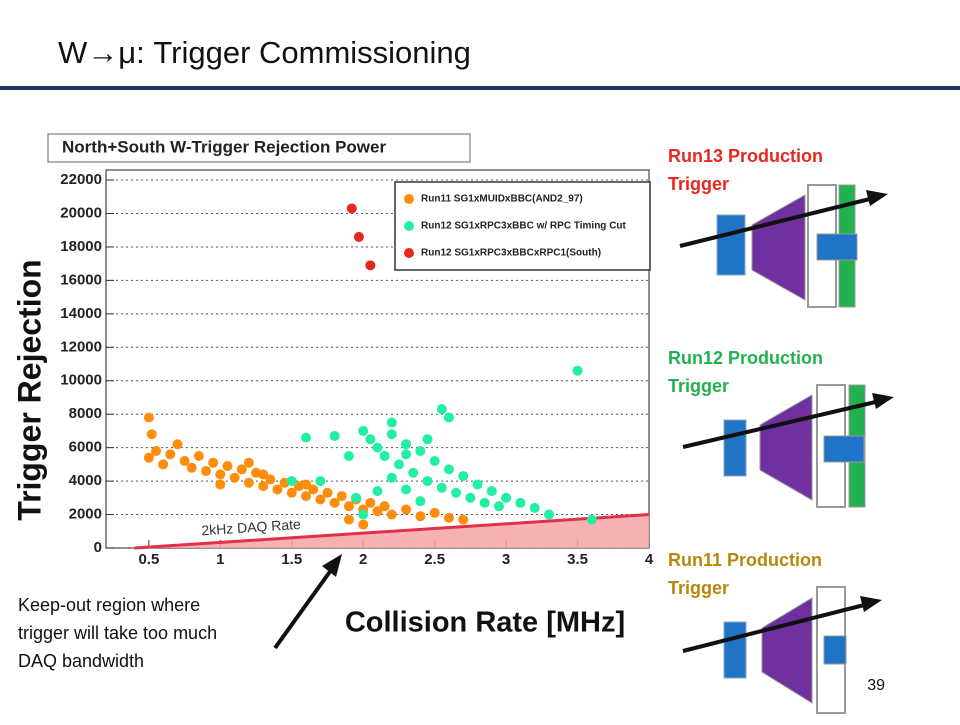  Describe the element at coordinates (85, 480) in the screenshot. I see `y-tick-label: 4000` at that location.